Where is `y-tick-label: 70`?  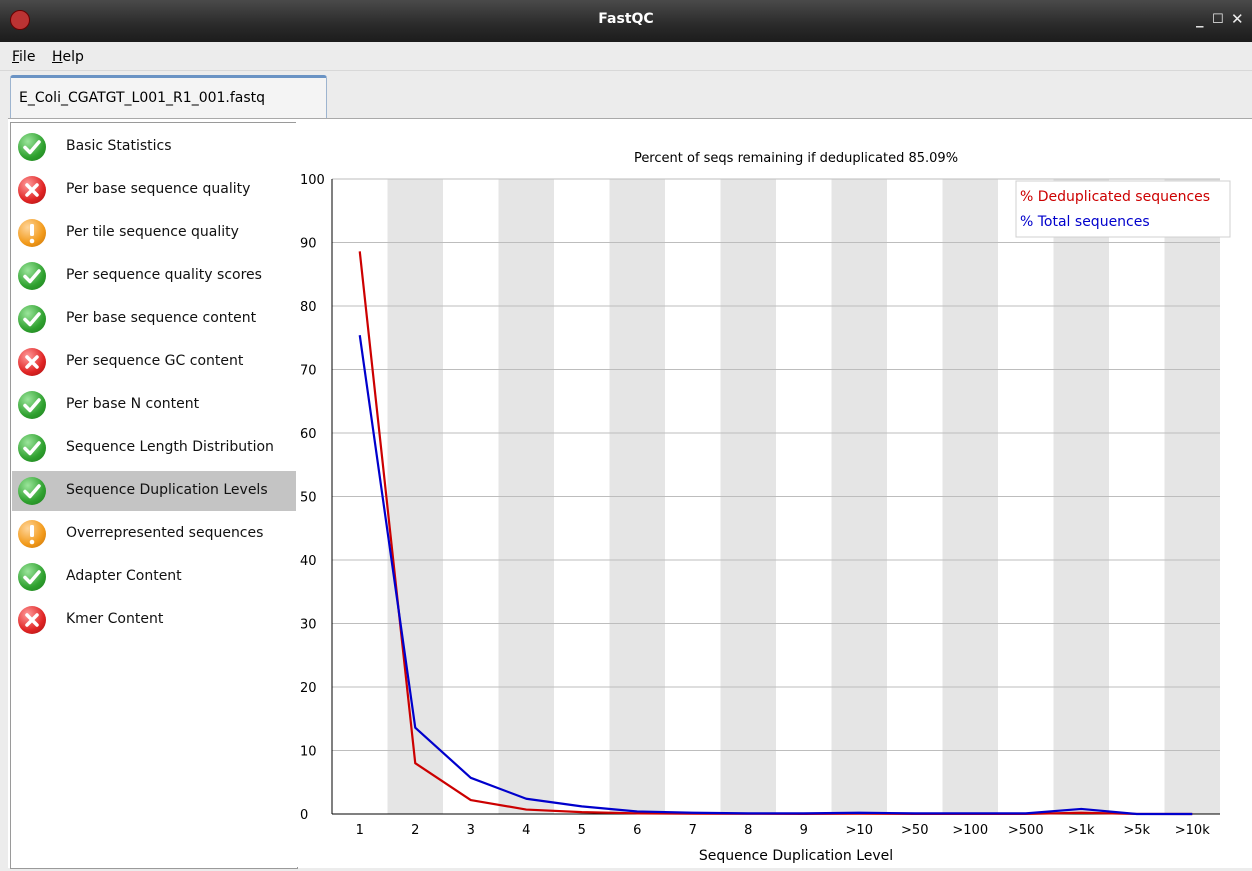 y-tick-label: 70 is located at coordinates (308, 371).